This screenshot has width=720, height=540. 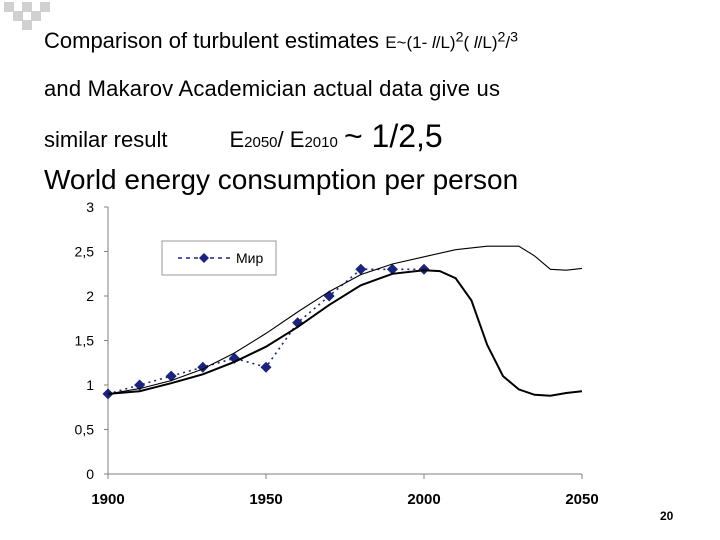 I want to click on similar-result-text: similar result, so click(x=106, y=139).